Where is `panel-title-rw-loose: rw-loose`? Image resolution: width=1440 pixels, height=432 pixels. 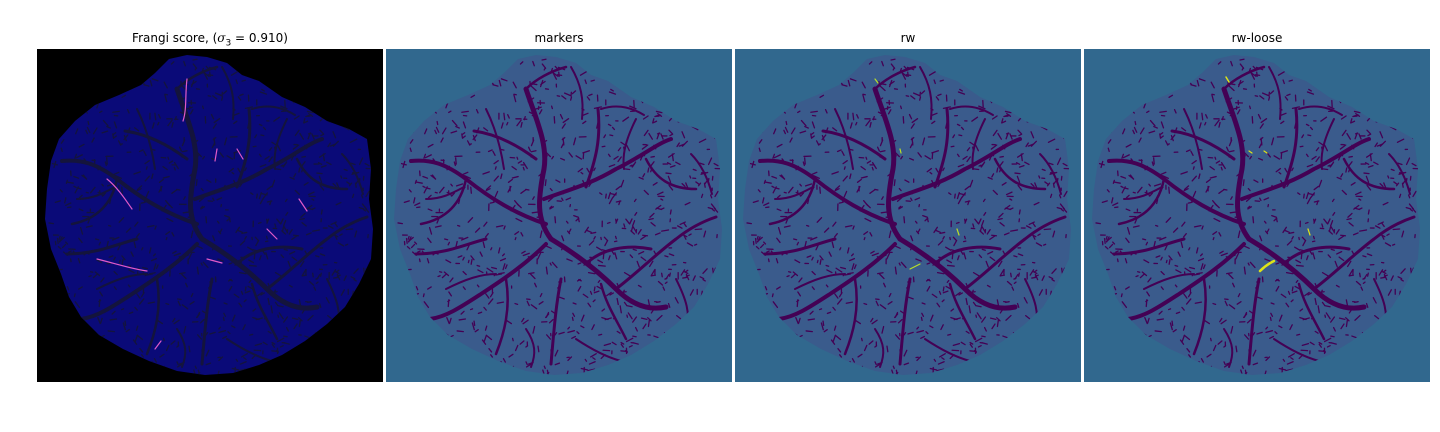 panel-title-rw-loose: rw-loose is located at coordinates (1257, 38).